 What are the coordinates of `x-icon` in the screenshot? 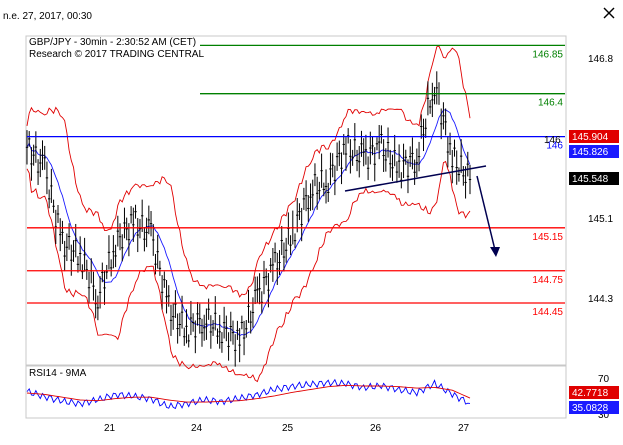 It's located at (609, 13).